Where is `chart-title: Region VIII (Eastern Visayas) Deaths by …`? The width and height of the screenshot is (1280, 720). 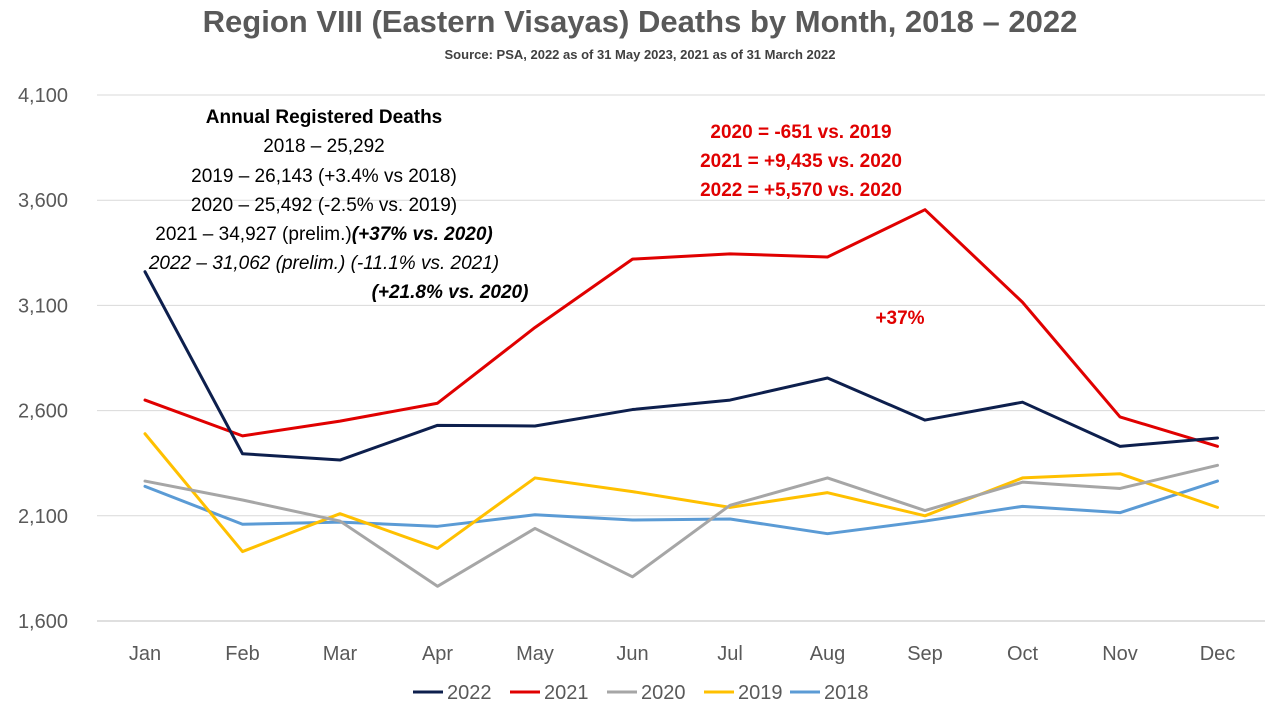
chart-title: Region VIII (Eastern Visayas) Deaths by … is located at coordinates (640, 21).